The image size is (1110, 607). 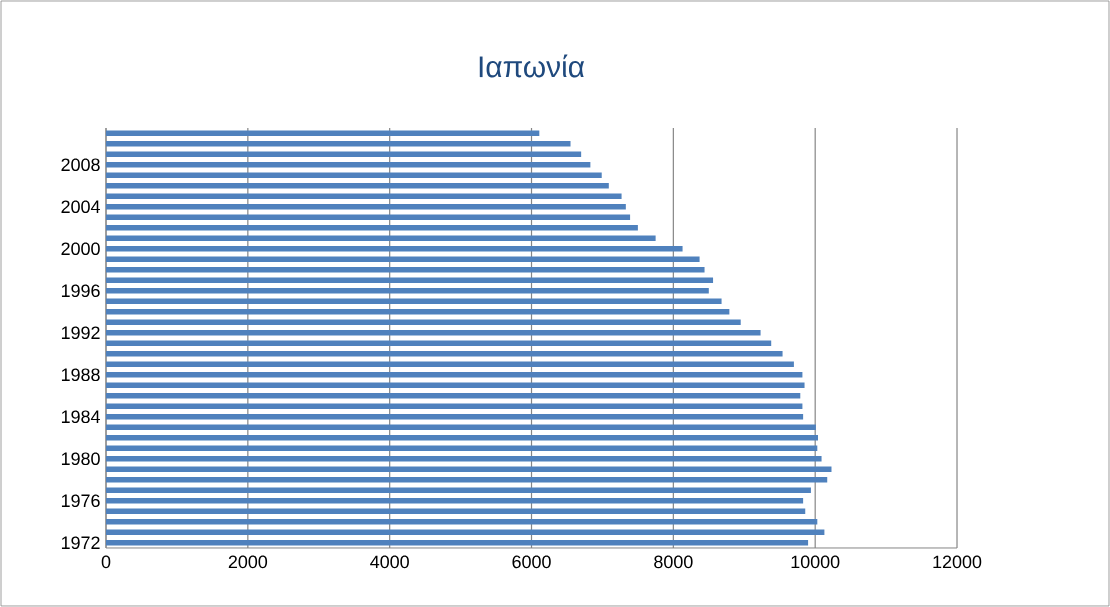 What do you see at coordinates (80, 249) in the screenshot?
I see `y-tick-label: 2000` at bounding box center [80, 249].